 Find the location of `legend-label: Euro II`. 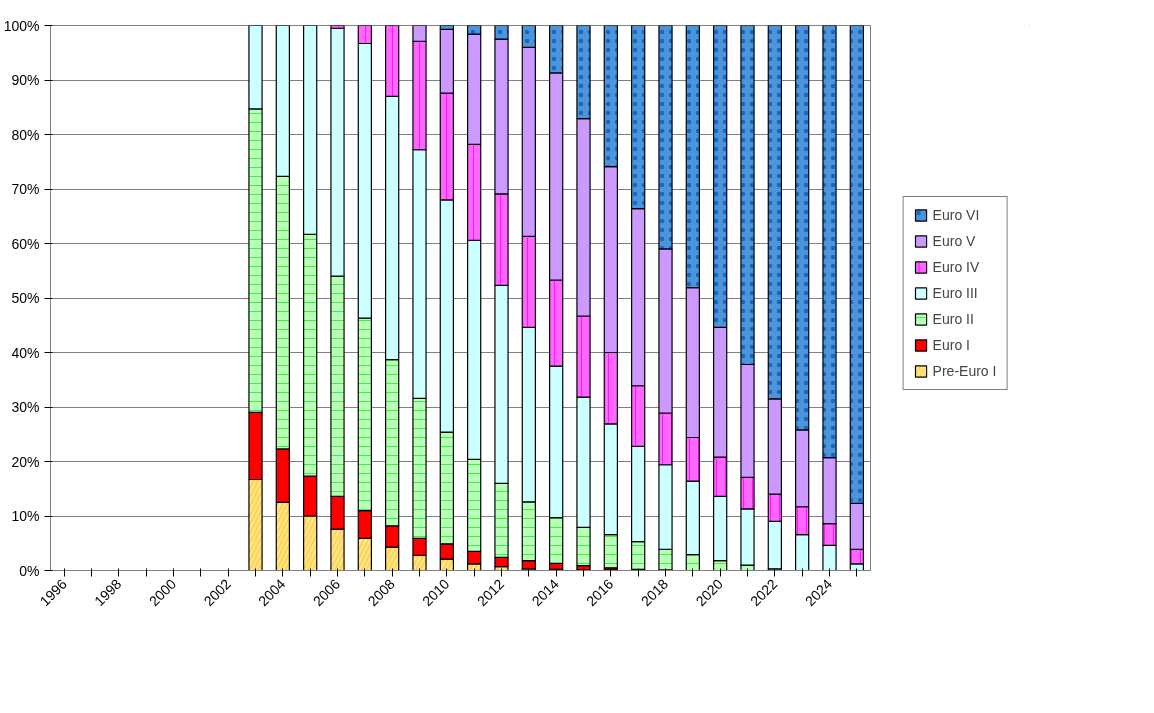

legend-label: Euro II is located at coordinates (953, 318).